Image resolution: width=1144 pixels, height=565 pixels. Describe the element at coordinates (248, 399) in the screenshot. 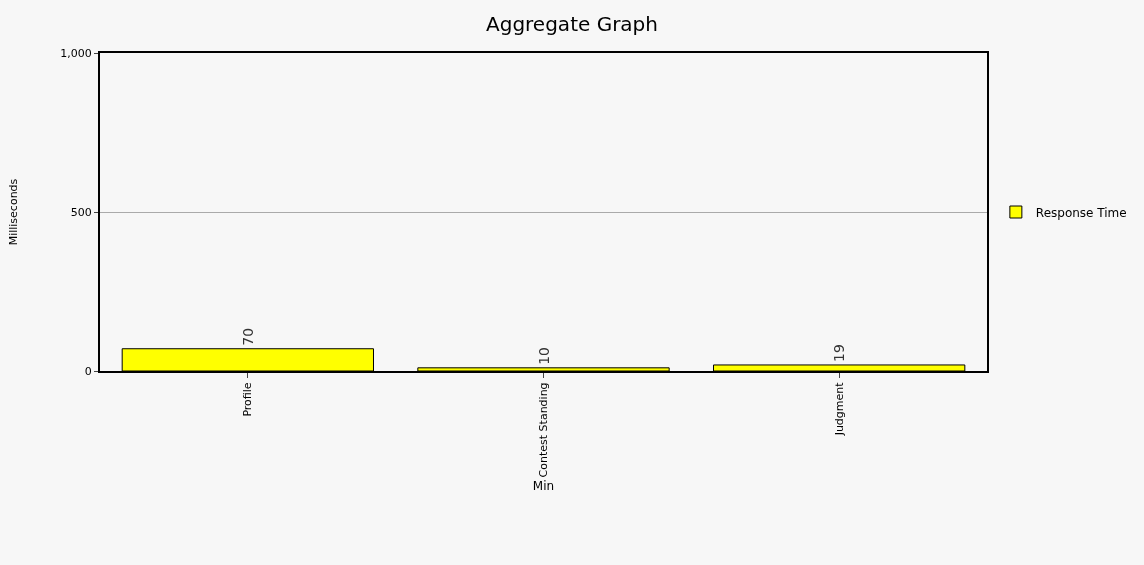

I see `x-tick-label: Profile` at that location.